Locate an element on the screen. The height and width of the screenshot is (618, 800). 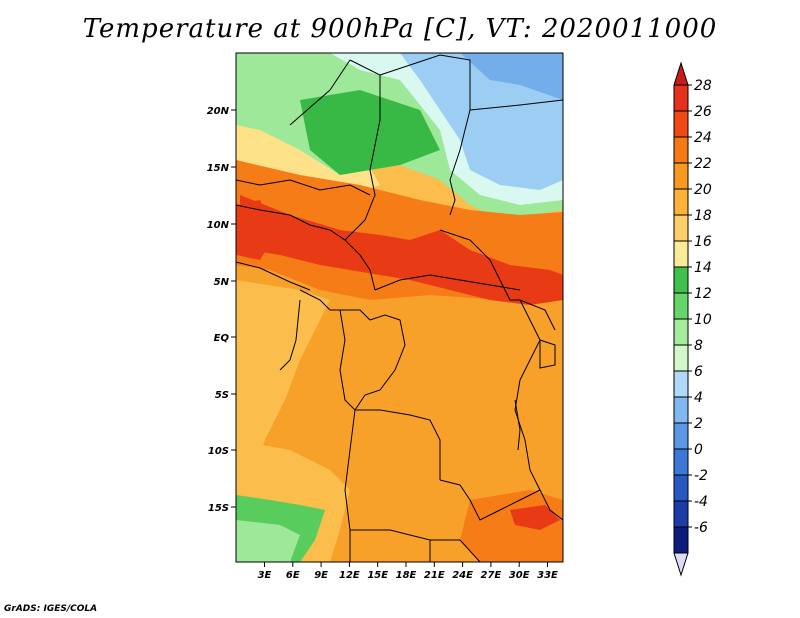
colorbar-label: 26 is located at coordinates (703, 112).